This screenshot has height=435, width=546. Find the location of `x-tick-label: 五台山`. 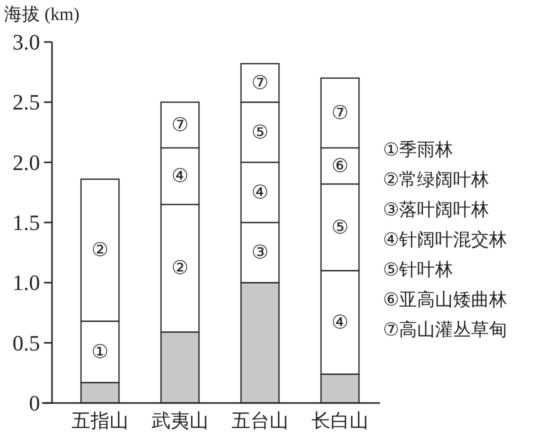

x-tick-label: 五台山 is located at coordinates (260, 421).